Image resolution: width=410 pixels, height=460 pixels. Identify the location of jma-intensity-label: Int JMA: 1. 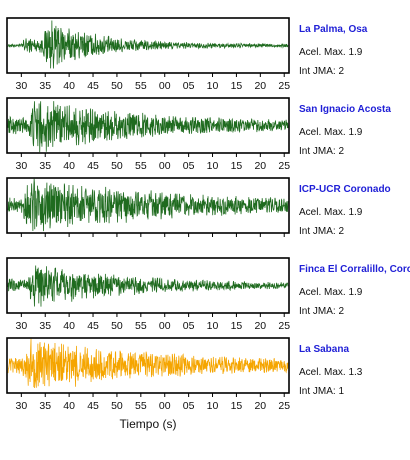
(321, 391).